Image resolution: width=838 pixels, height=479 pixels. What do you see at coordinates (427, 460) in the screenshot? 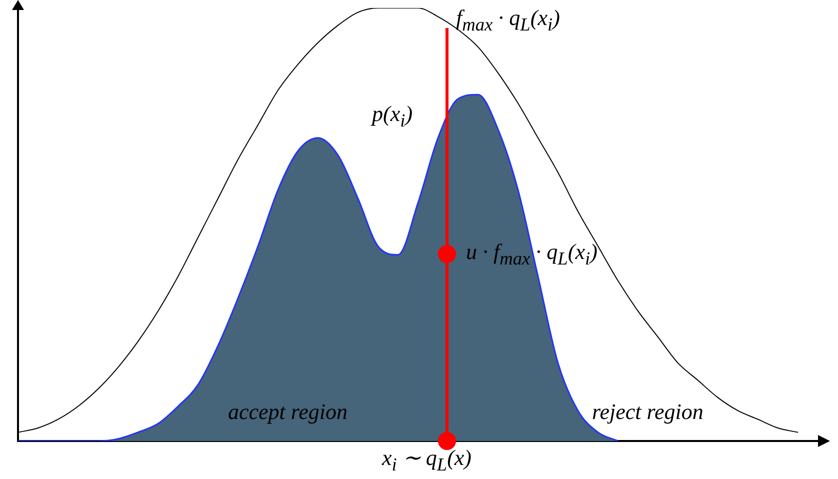
I see `text: x$_{i}$ ∼ q$_{L}$(x)` at bounding box center [427, 460].